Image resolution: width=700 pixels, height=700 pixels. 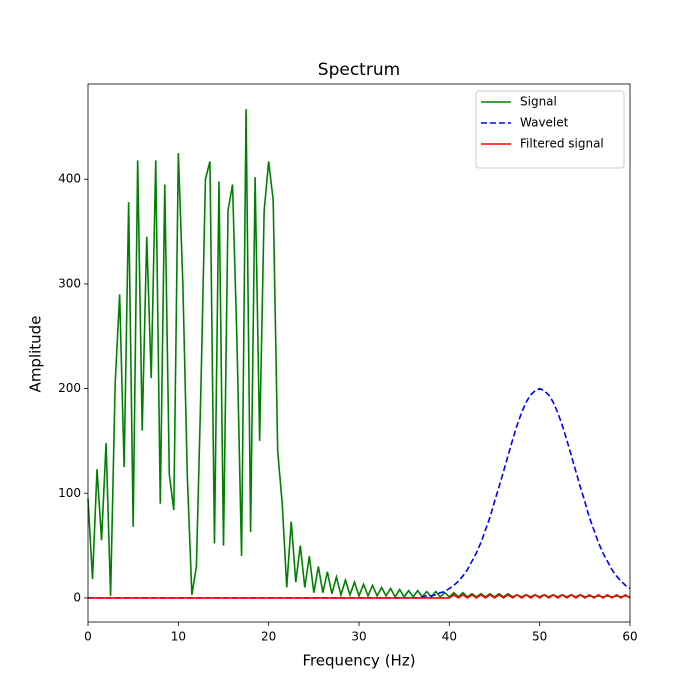 I want to click on x-tick-label: 50, so click(x=539, y=637).